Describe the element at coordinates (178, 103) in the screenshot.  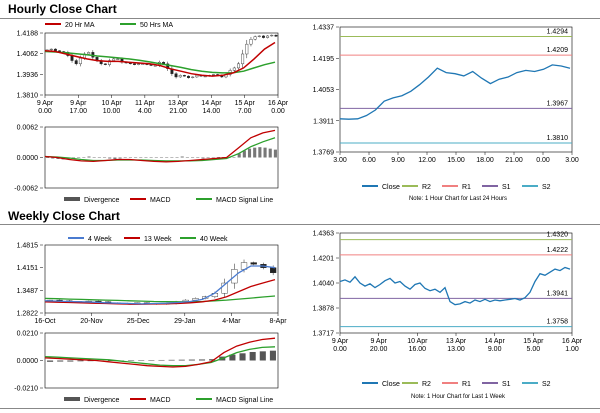
I see `hourly-candles-x-tick-label: 13 Apr` at that location.